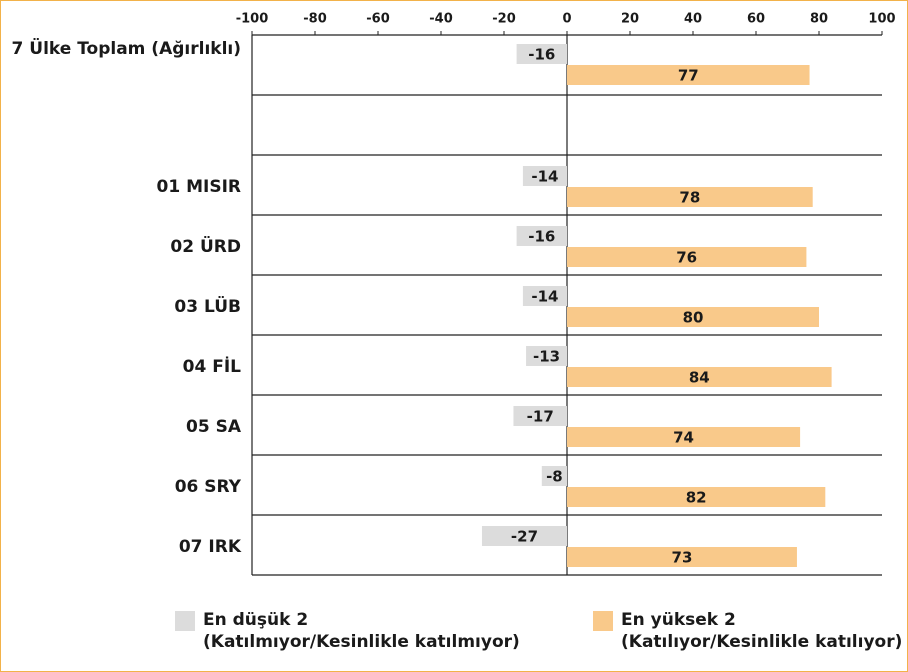  Describe the element at coordinates (441, 19) in the screenshot. I see `x-tick-label: -40` at that location.